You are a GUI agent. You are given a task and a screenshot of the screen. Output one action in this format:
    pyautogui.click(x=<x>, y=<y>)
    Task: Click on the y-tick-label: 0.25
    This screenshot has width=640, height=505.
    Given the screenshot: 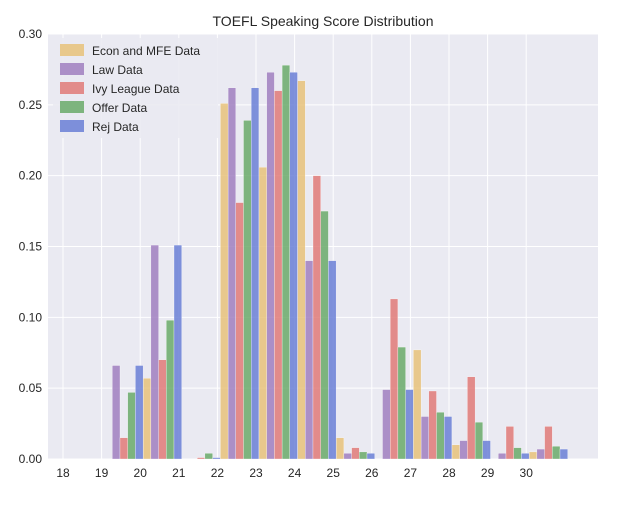 What is the action you would take?
    pyautogui.click(x=31, y=105)
    